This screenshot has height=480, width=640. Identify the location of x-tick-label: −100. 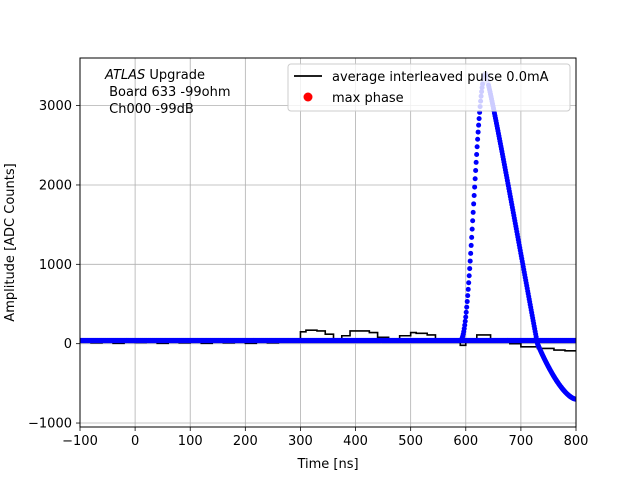
(80, 441).